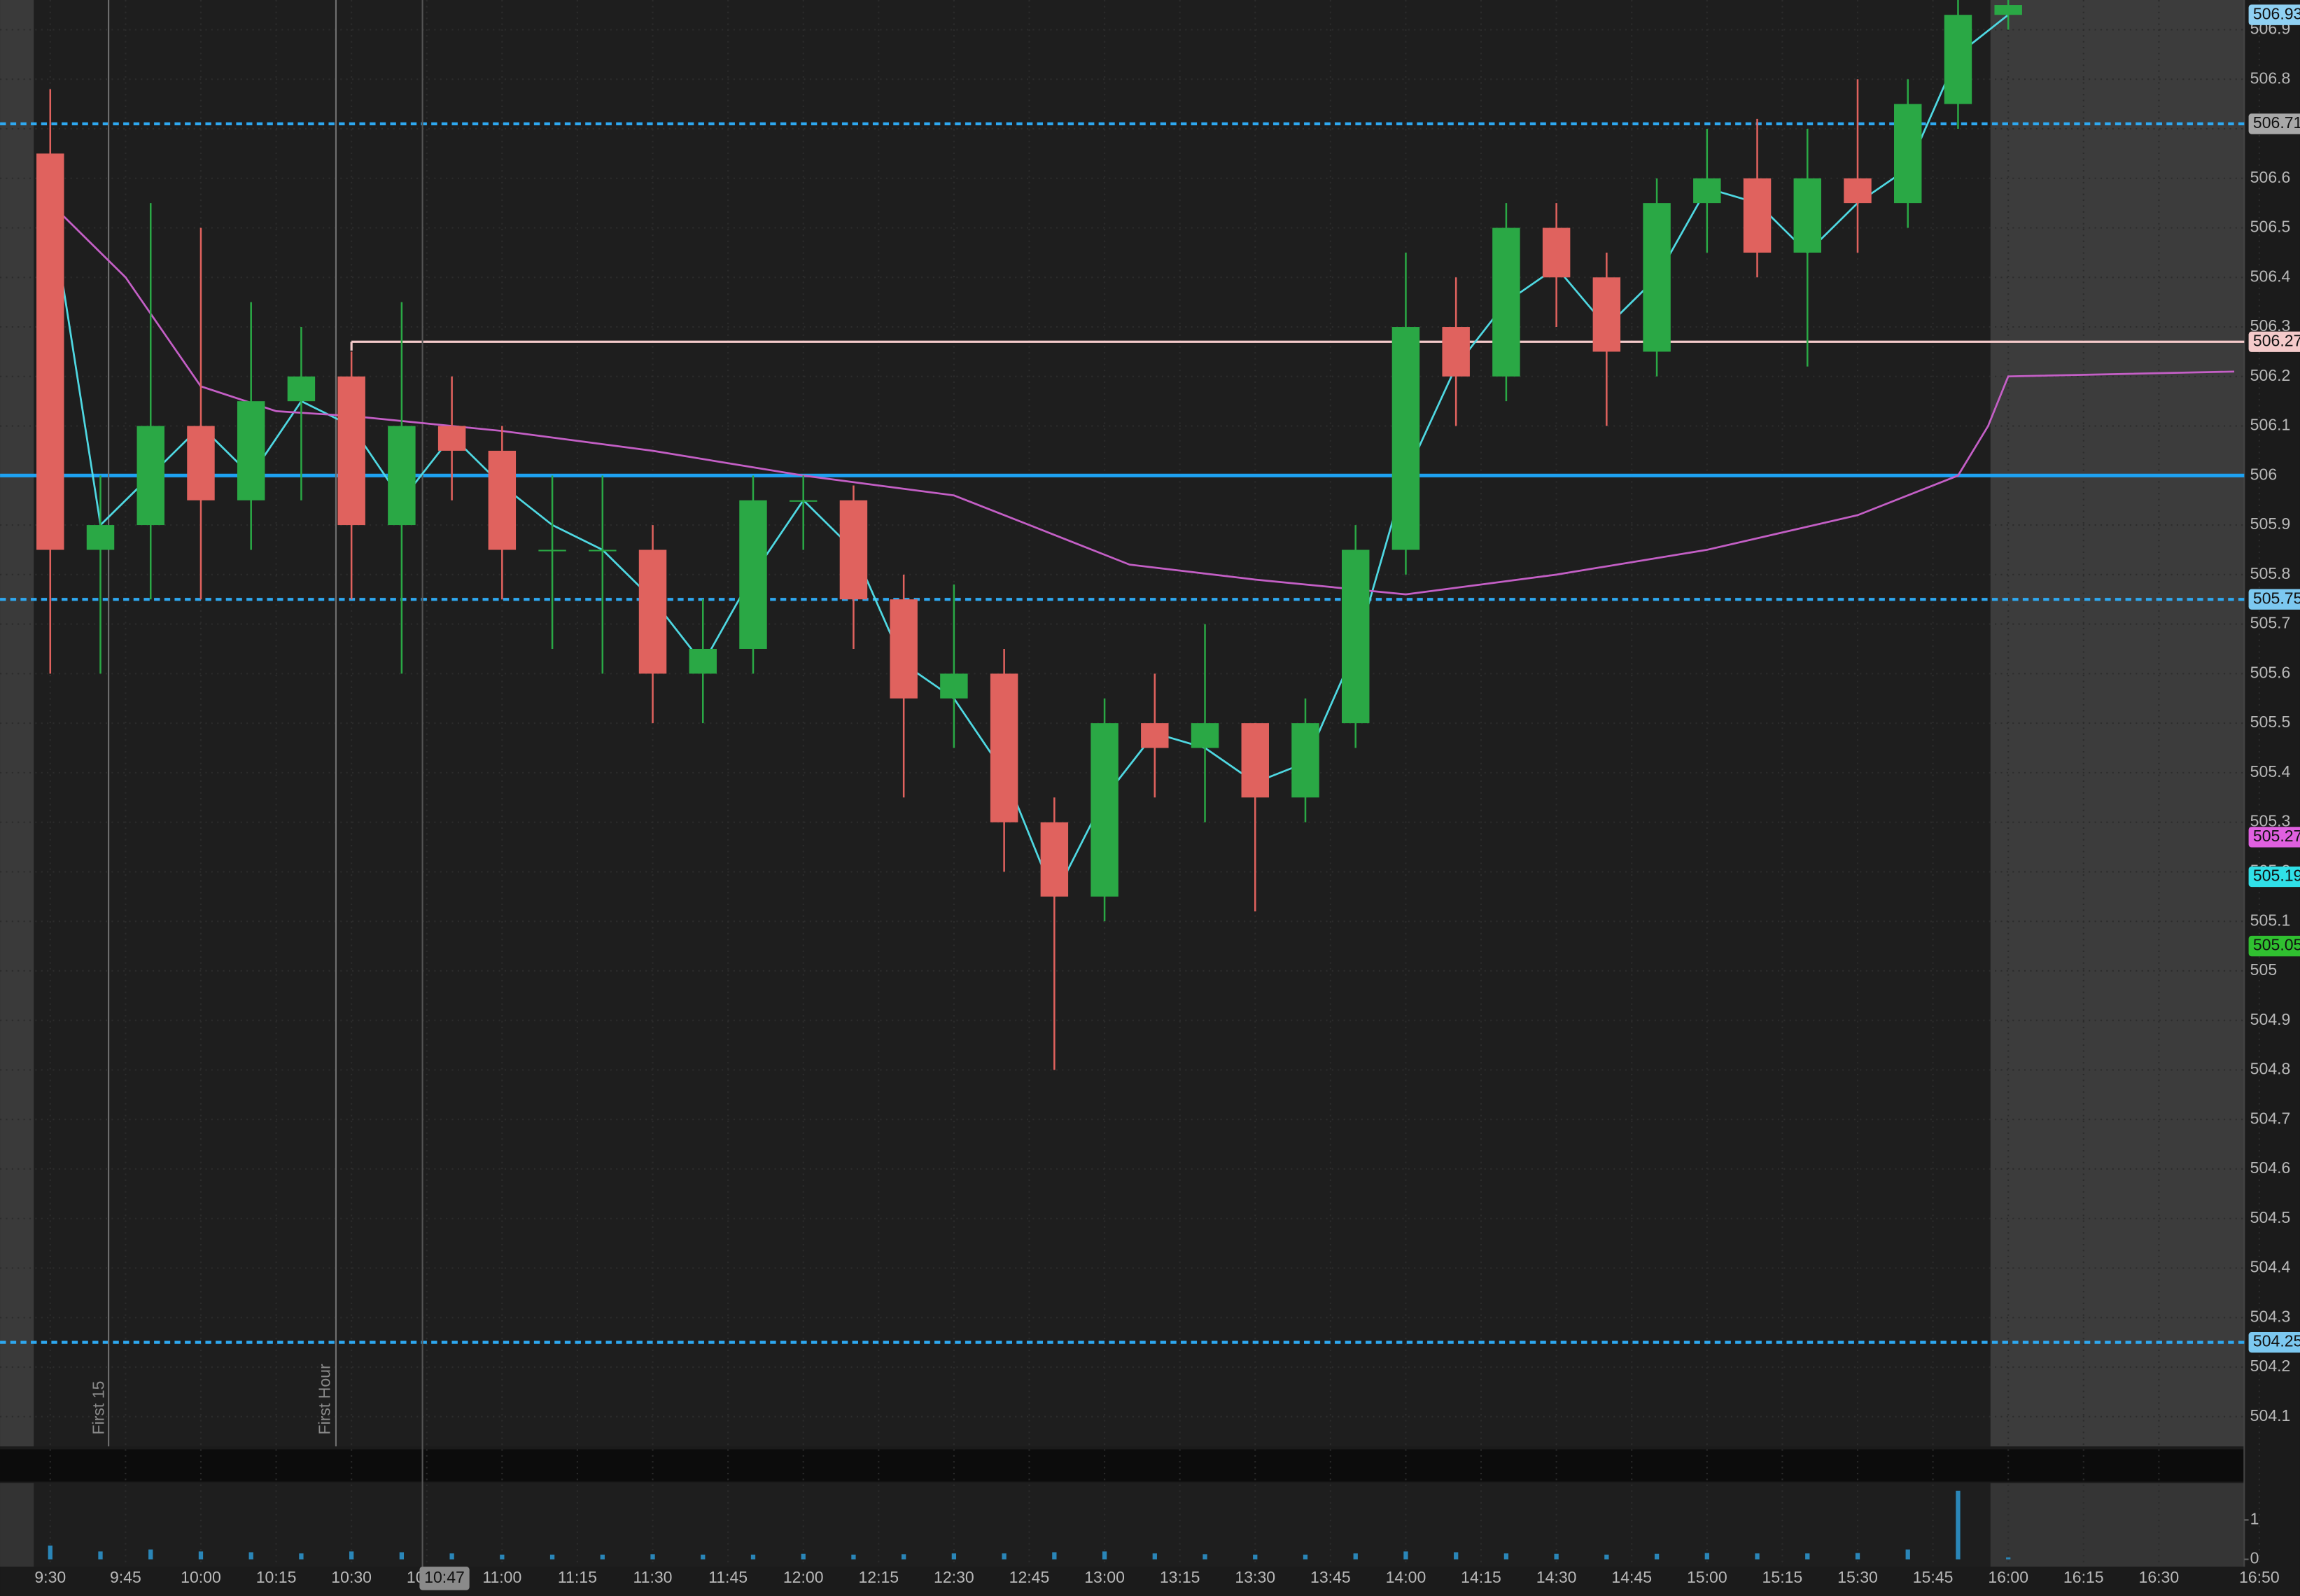 The height and width of the screenshot is (1596, 2300). Describe the element at coordinates (728, 1577) in the screenshot. I see `x-tick-label: 11:45` at that location.